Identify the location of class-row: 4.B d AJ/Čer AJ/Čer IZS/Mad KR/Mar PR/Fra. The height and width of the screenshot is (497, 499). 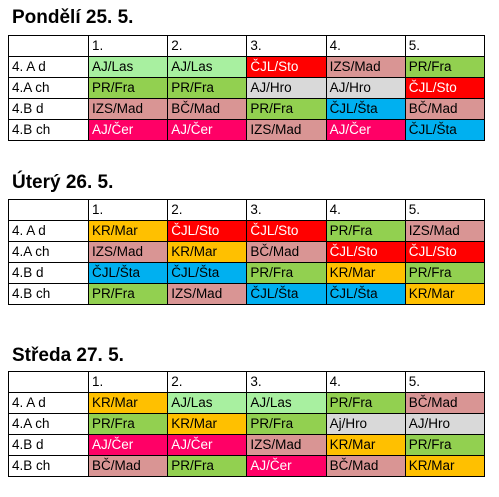
(246, 445).